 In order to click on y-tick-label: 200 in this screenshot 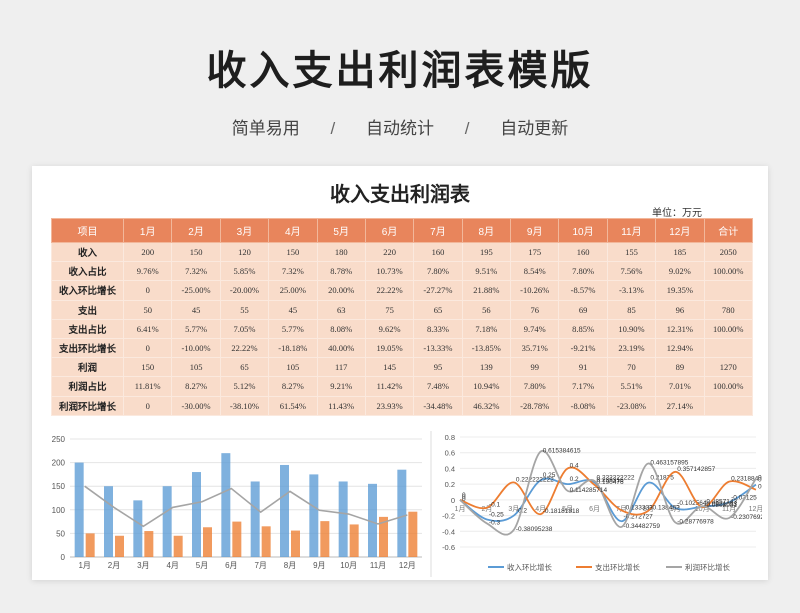, I will do `click(59, 463)`.